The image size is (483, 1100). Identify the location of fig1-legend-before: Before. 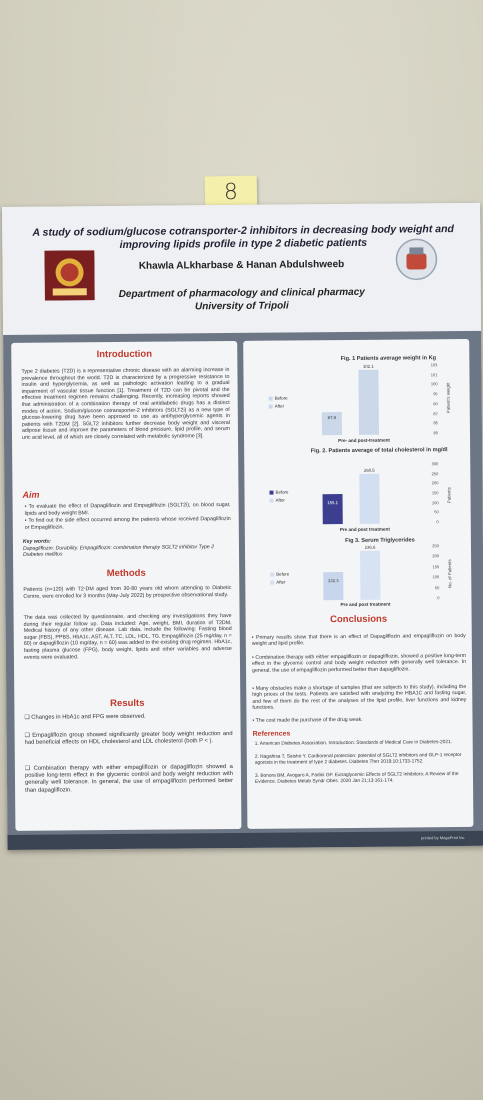
(278, 398).